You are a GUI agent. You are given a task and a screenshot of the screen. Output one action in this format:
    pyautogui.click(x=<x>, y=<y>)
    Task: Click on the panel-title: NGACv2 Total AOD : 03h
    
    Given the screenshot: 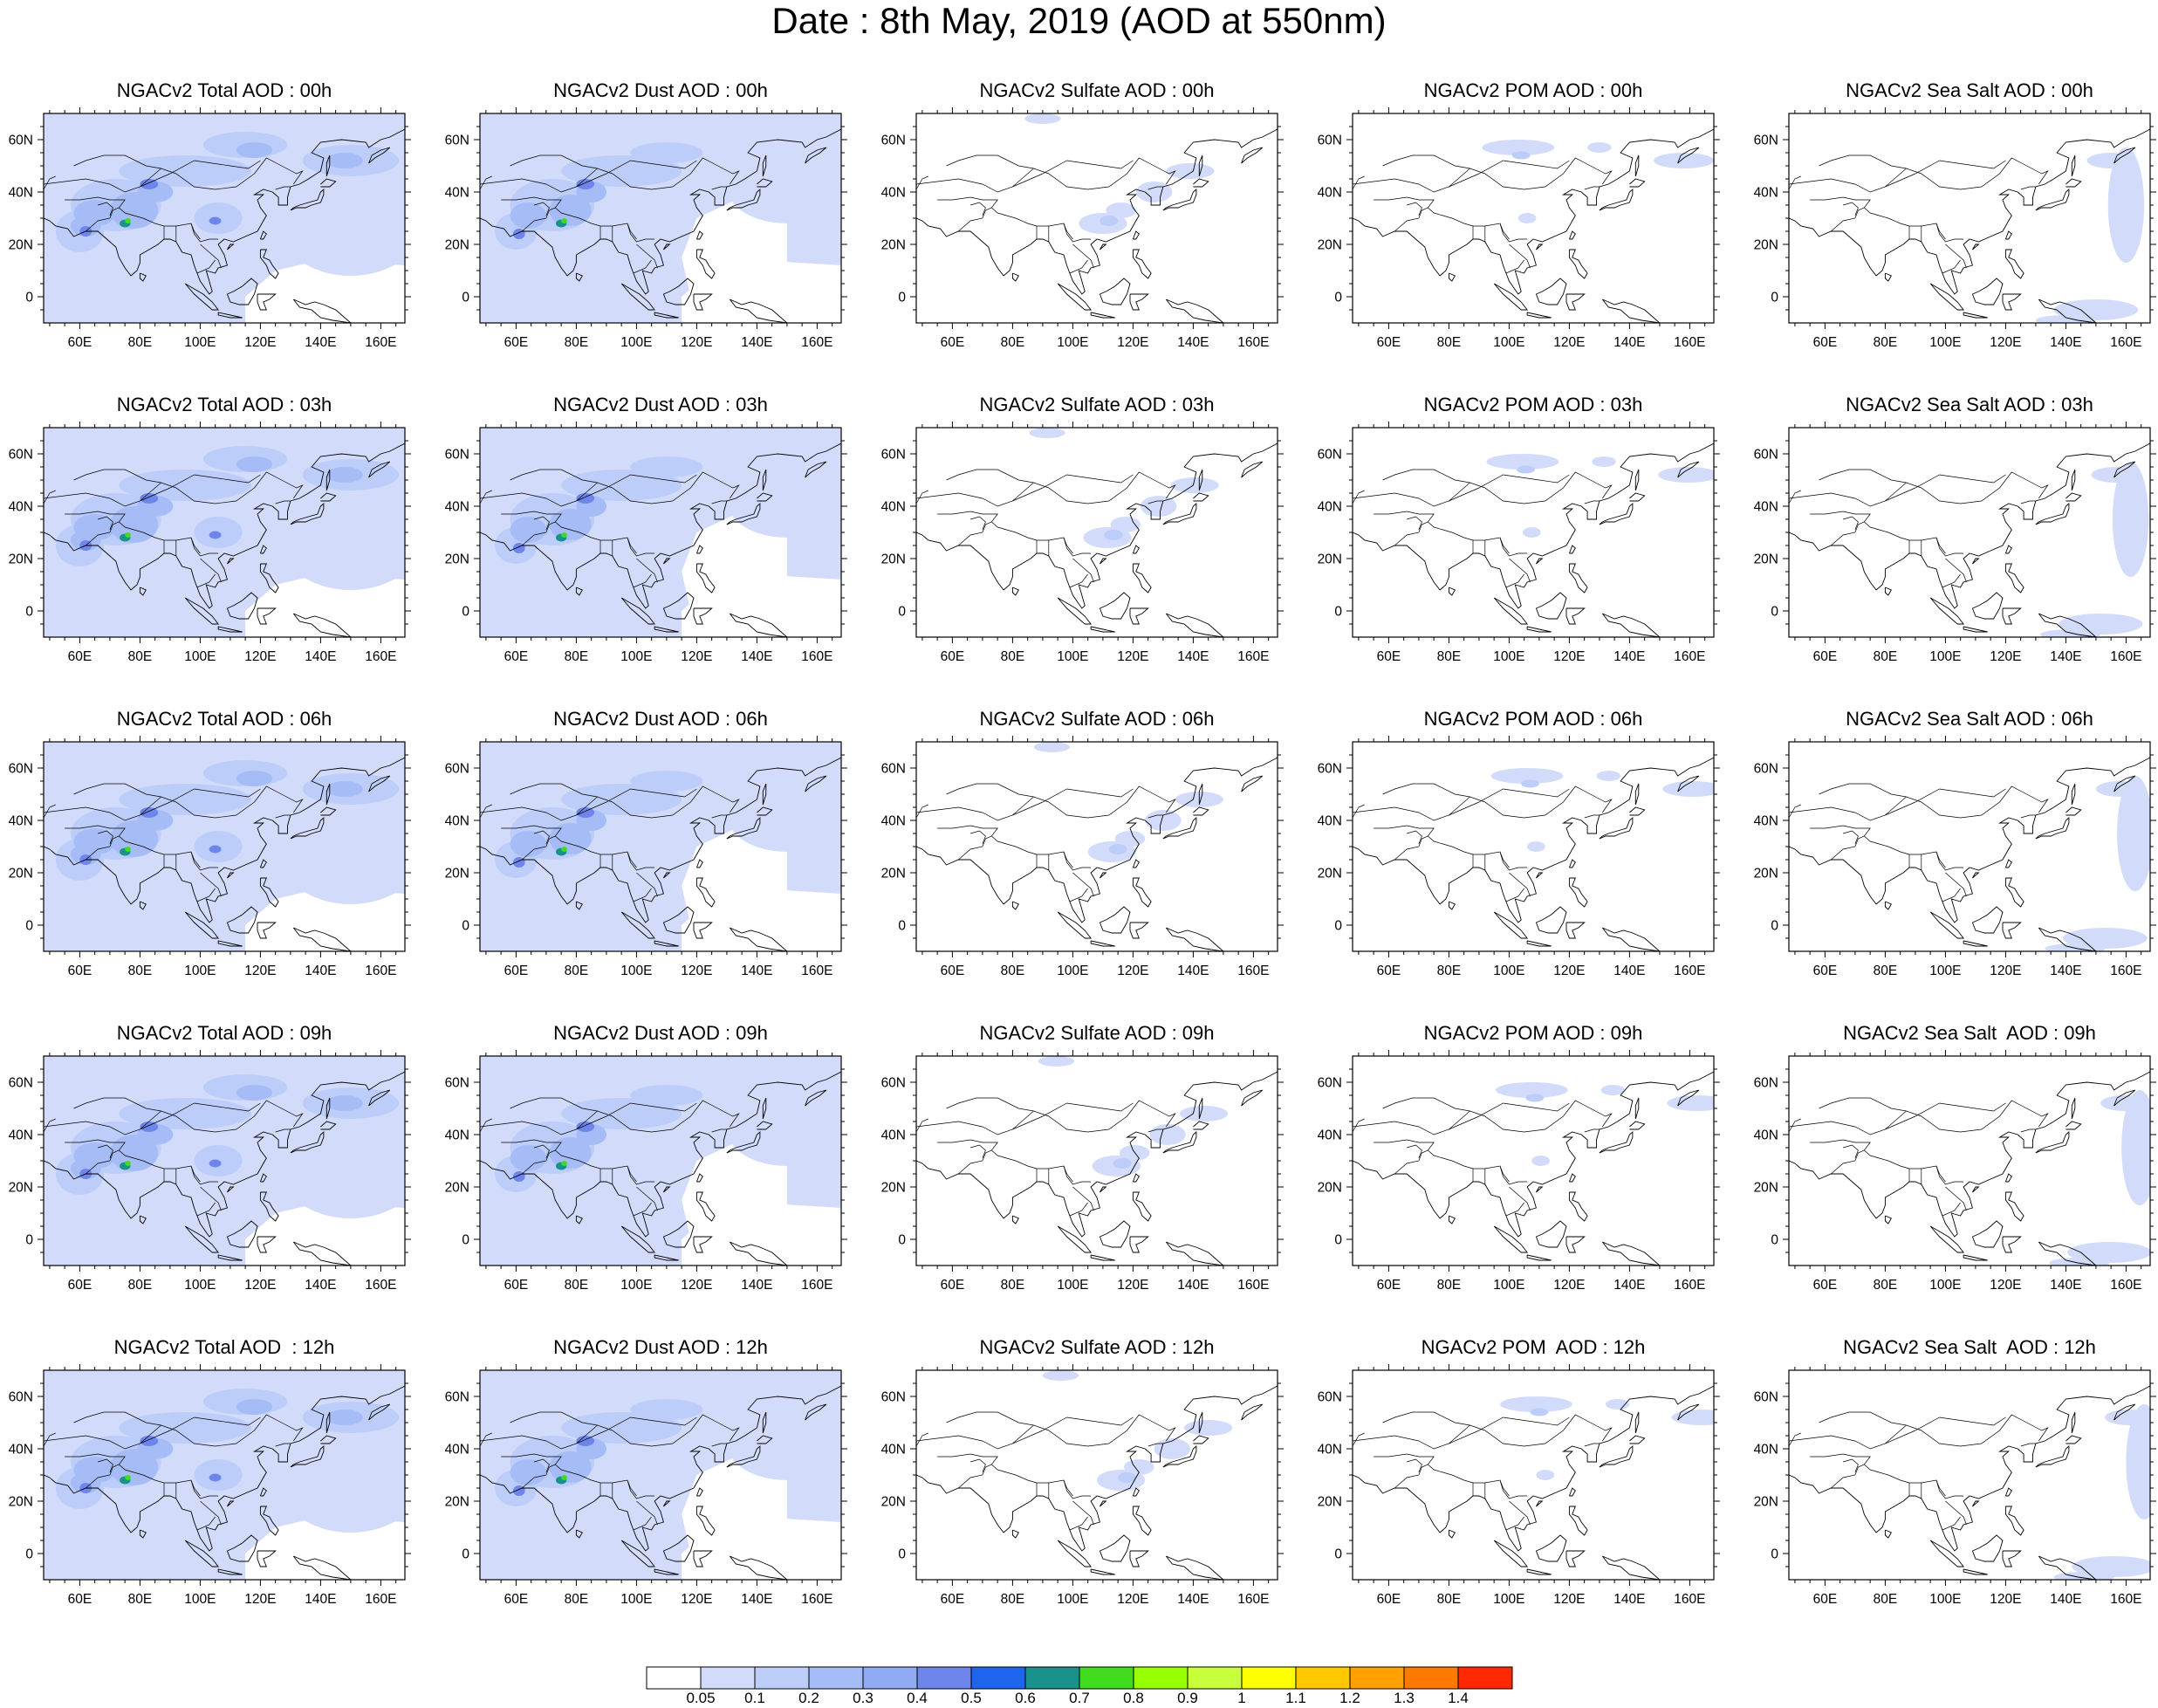 What is the action you would take?
    pyautogui.click(x=224, y=404)
    